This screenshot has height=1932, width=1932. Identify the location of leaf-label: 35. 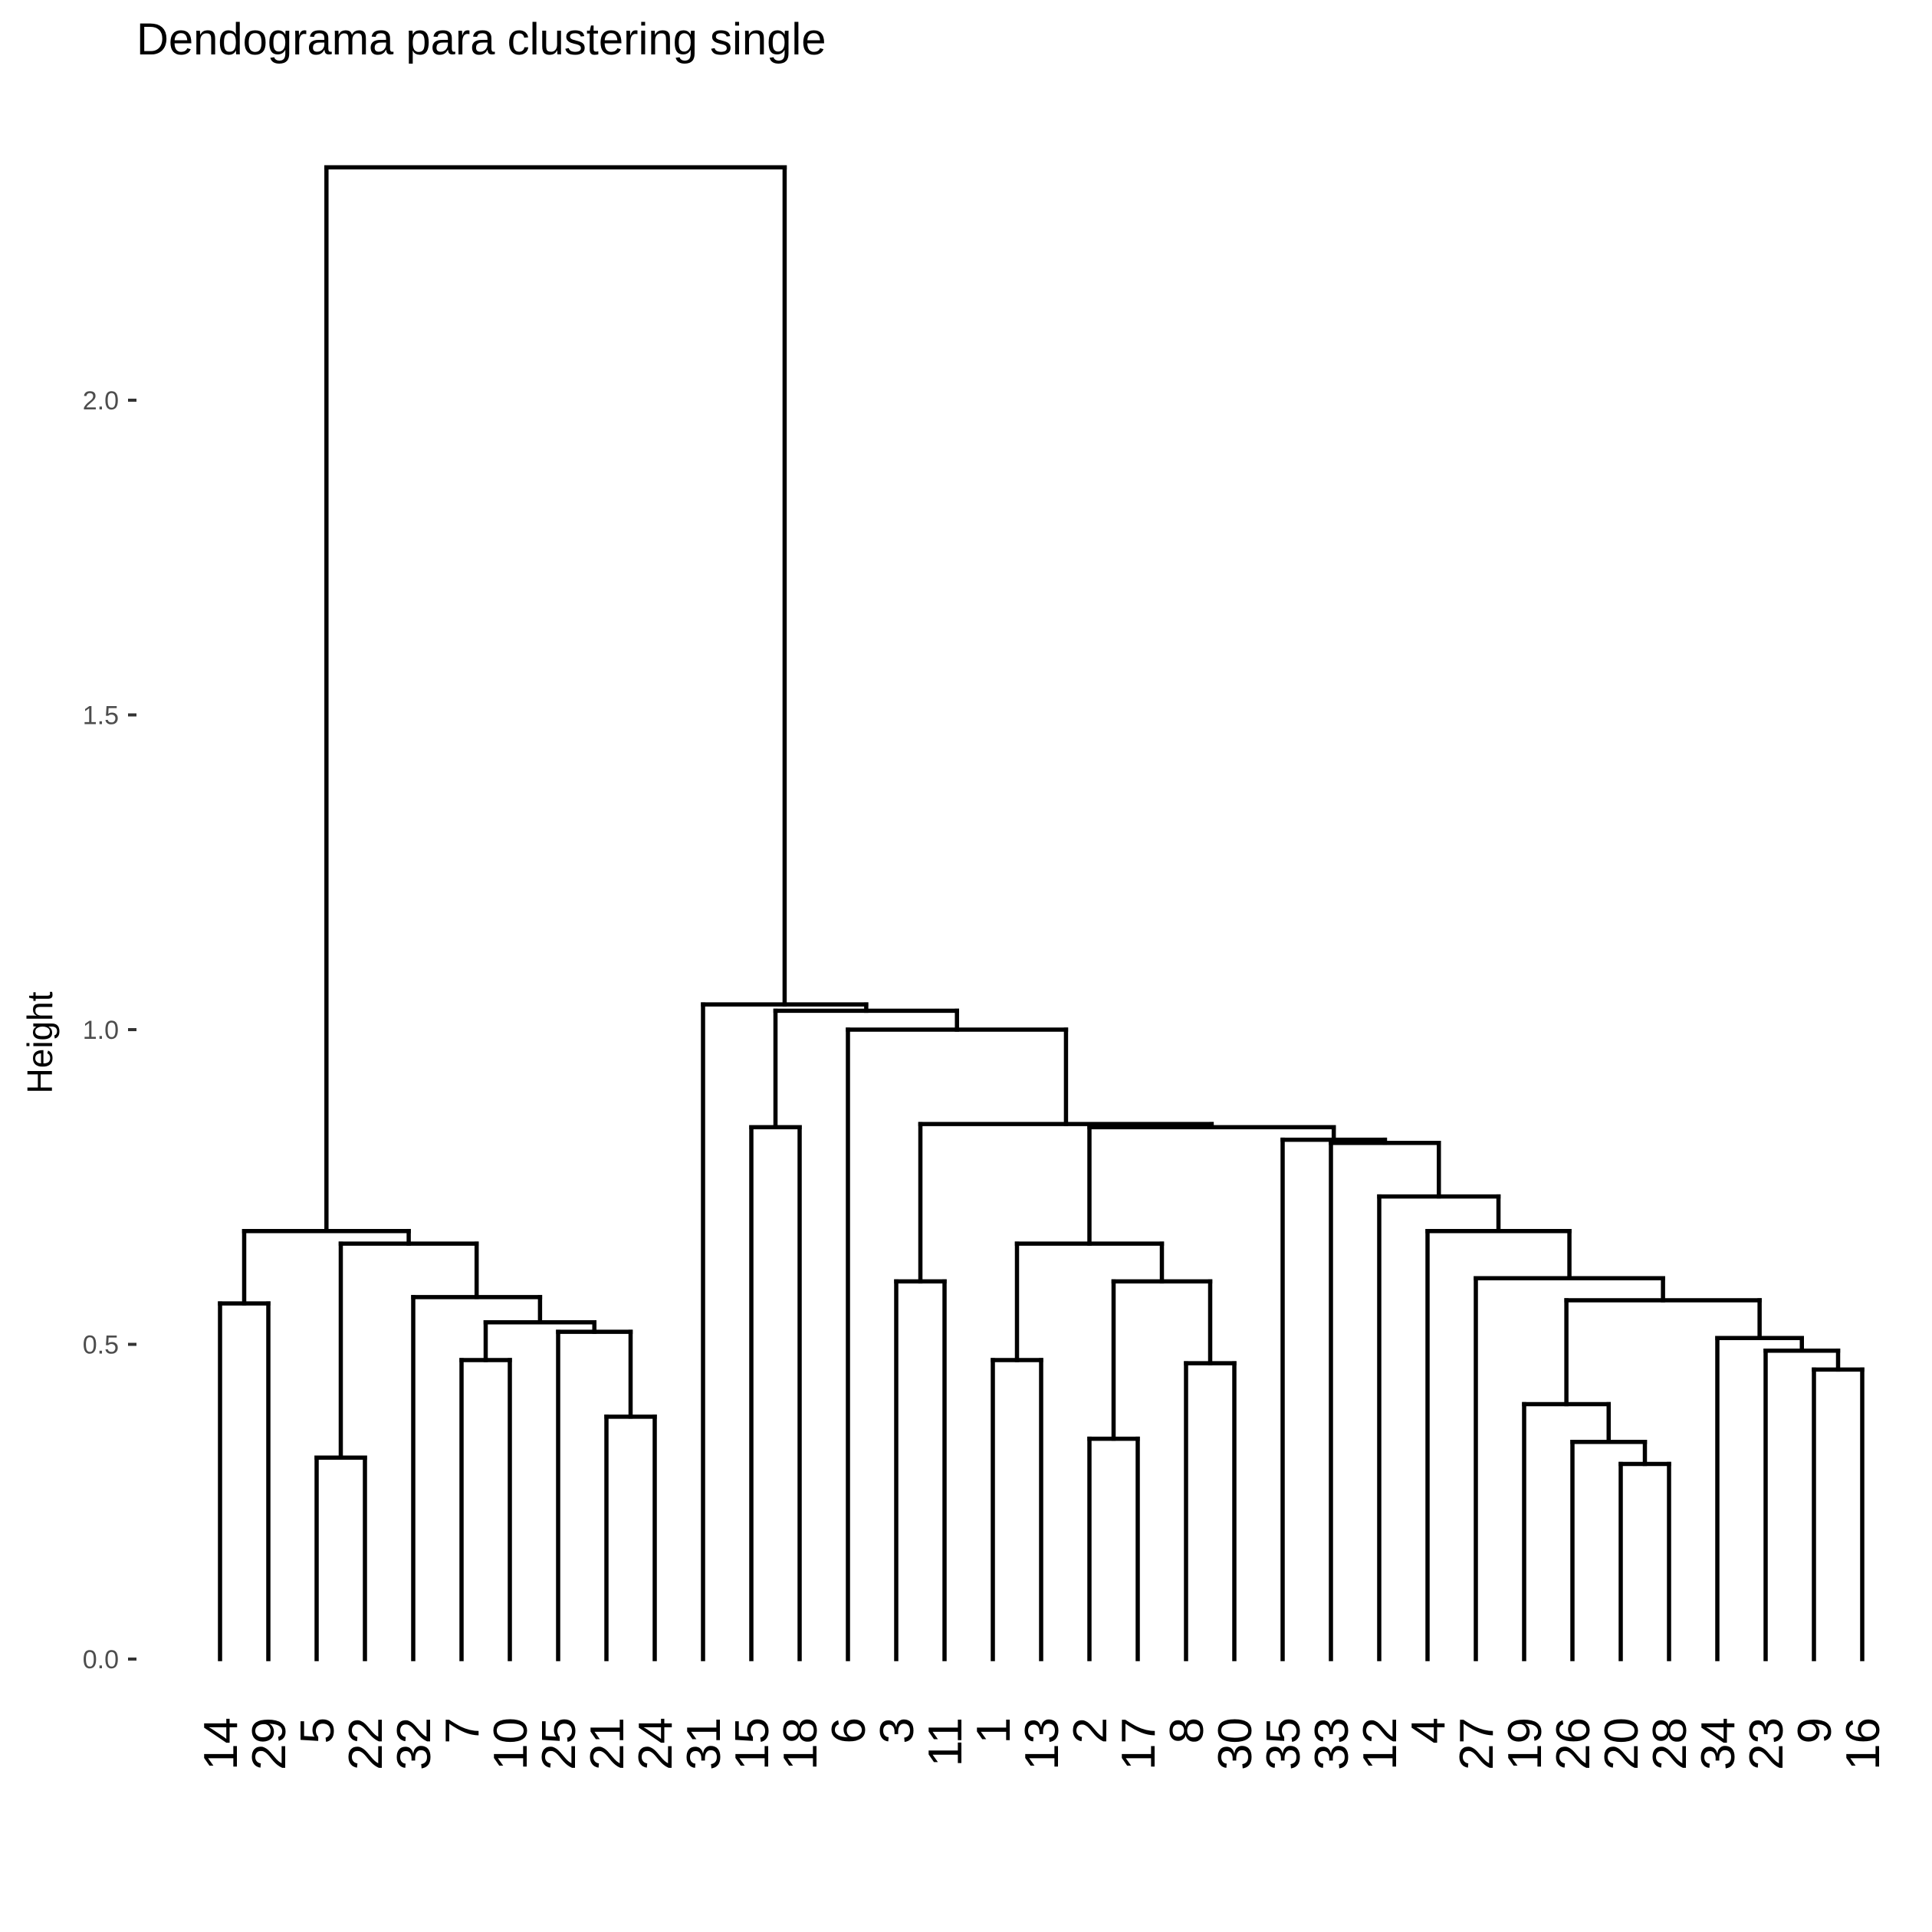
(1284, 1743).